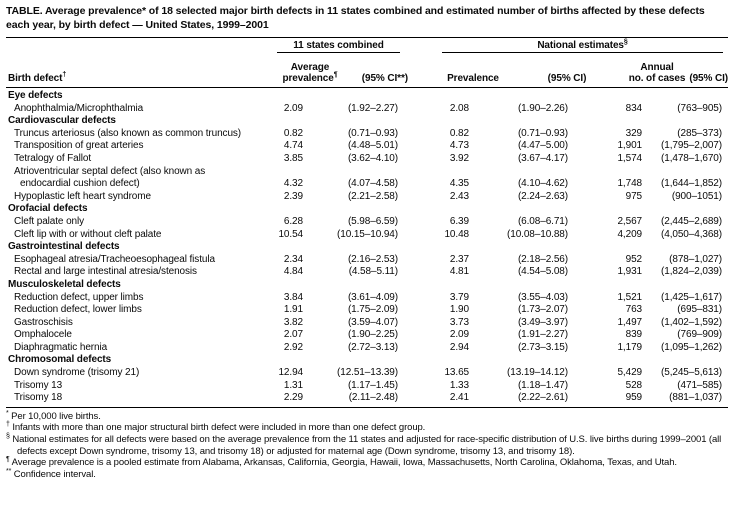 The height and width of the screenshot is (521, 734). Describe the element at coordinates (372, 196) in the screenshot. I see `cell-ci-states: (2.21–2.58)` at that location.